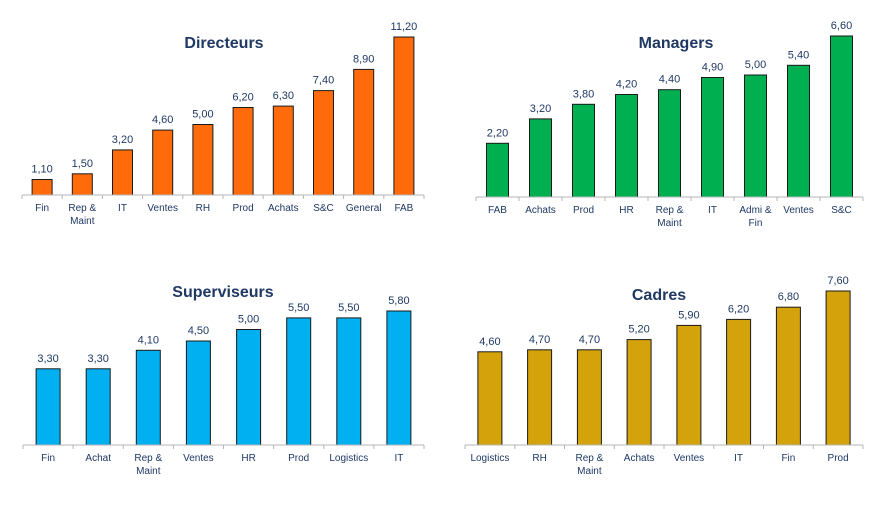 The width and height of the screenshot is (890, 528). Describe the element at coordinates (283, 96) in the screenshot. I see `data-label: 6,30` at that location.